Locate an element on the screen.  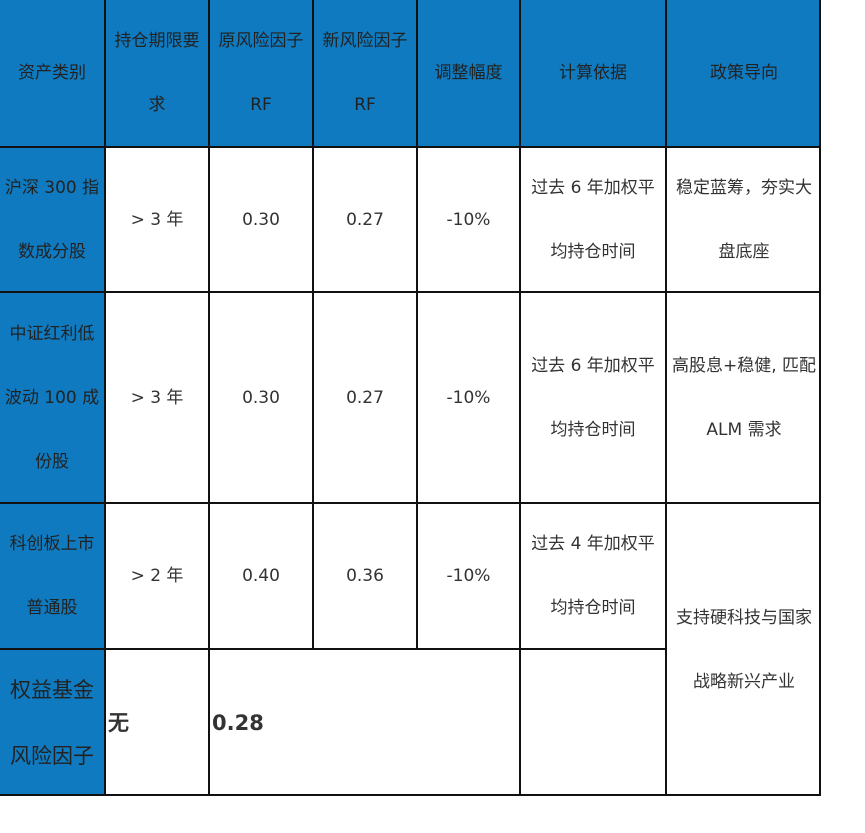
row-1-basis: 过去 6 年加权平 均持仓时间 is located at coordinates (593, 219).